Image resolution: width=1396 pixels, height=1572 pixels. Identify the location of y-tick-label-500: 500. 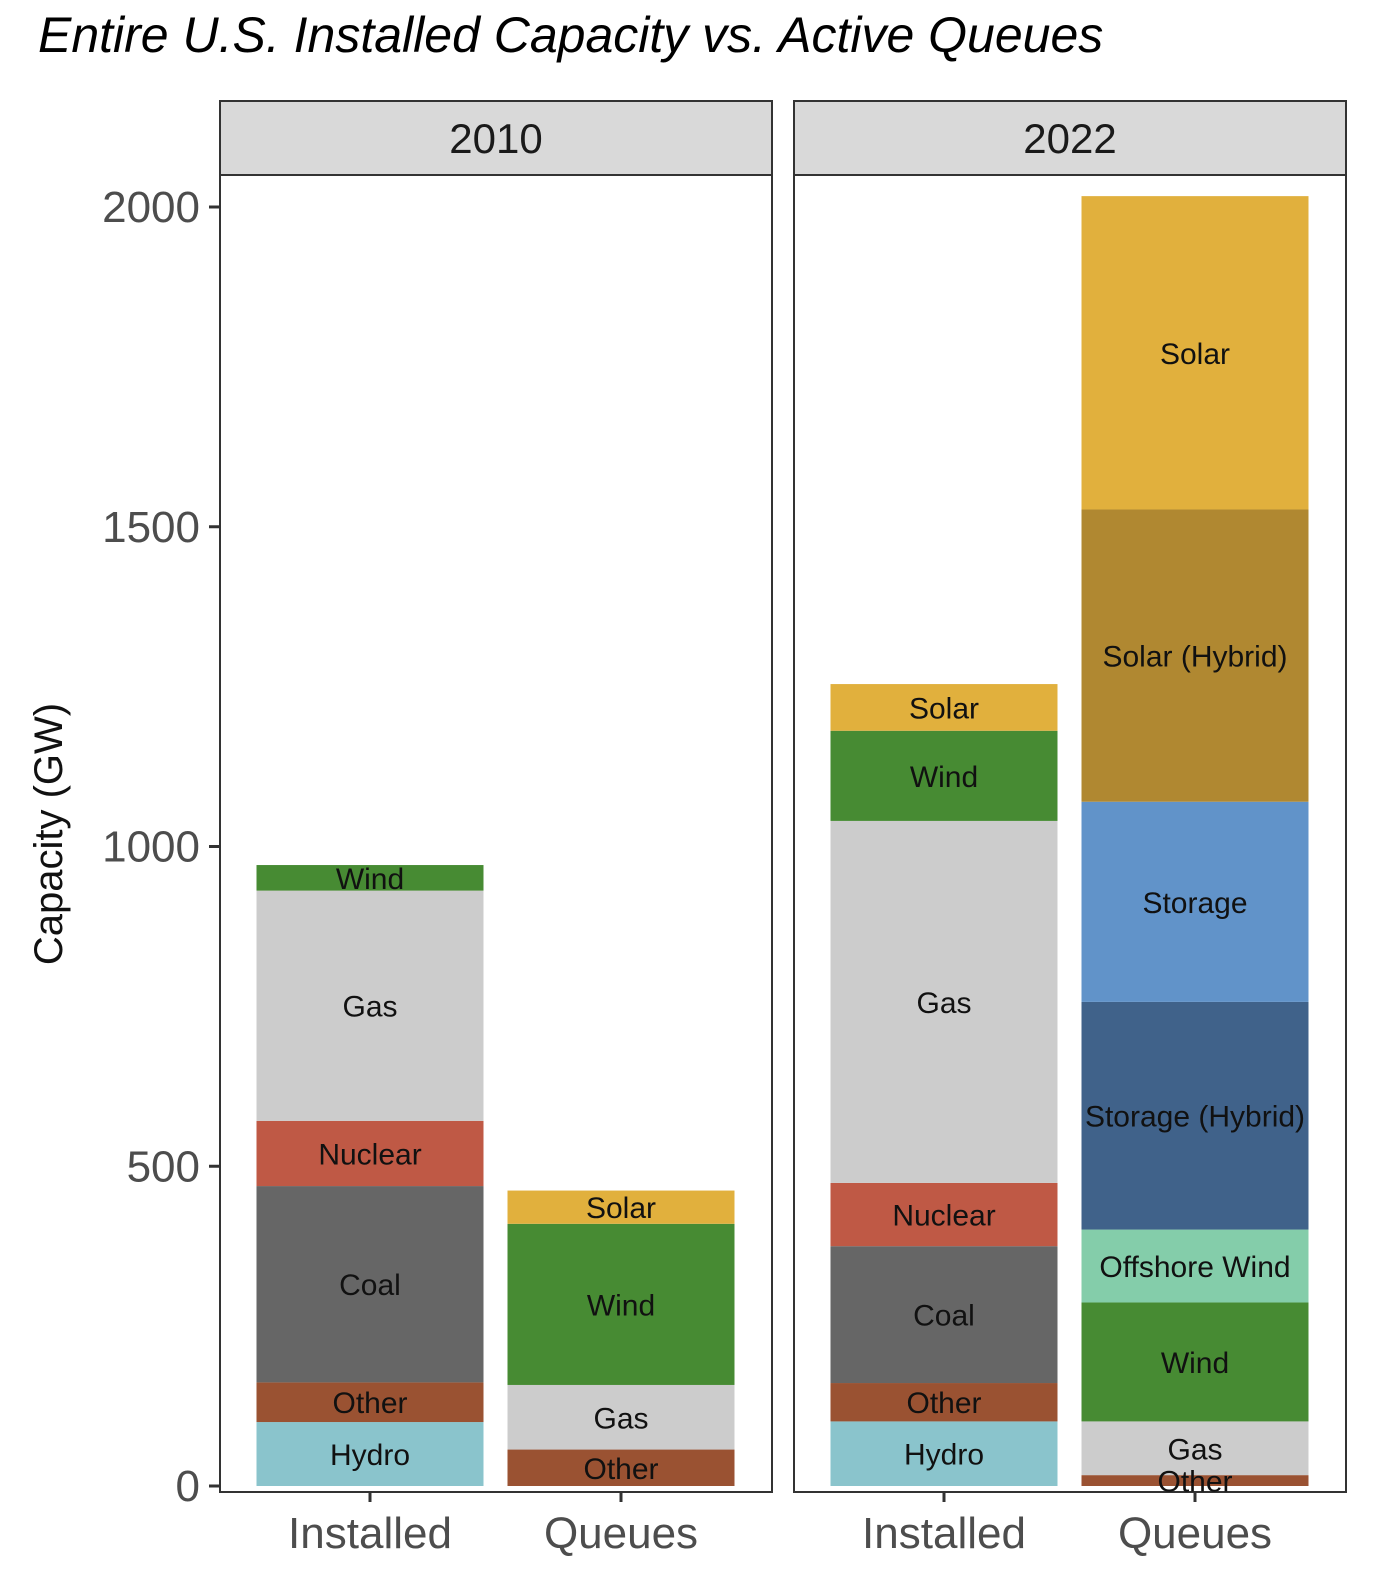
(163, 1166).